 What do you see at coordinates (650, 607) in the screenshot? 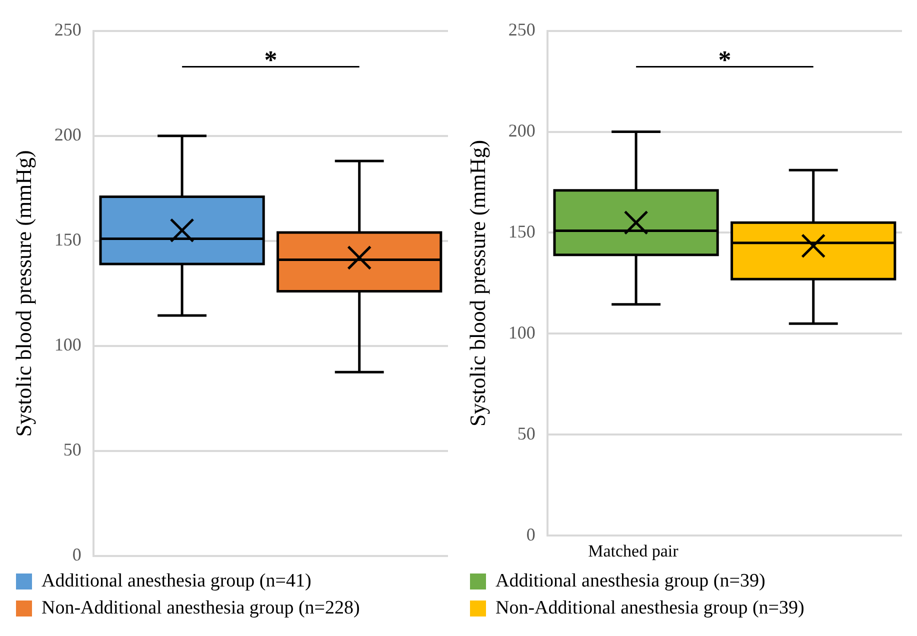
I see `legend-label: Non-Additional anesthesia group (n=39)` at bounding box center [650, 607].